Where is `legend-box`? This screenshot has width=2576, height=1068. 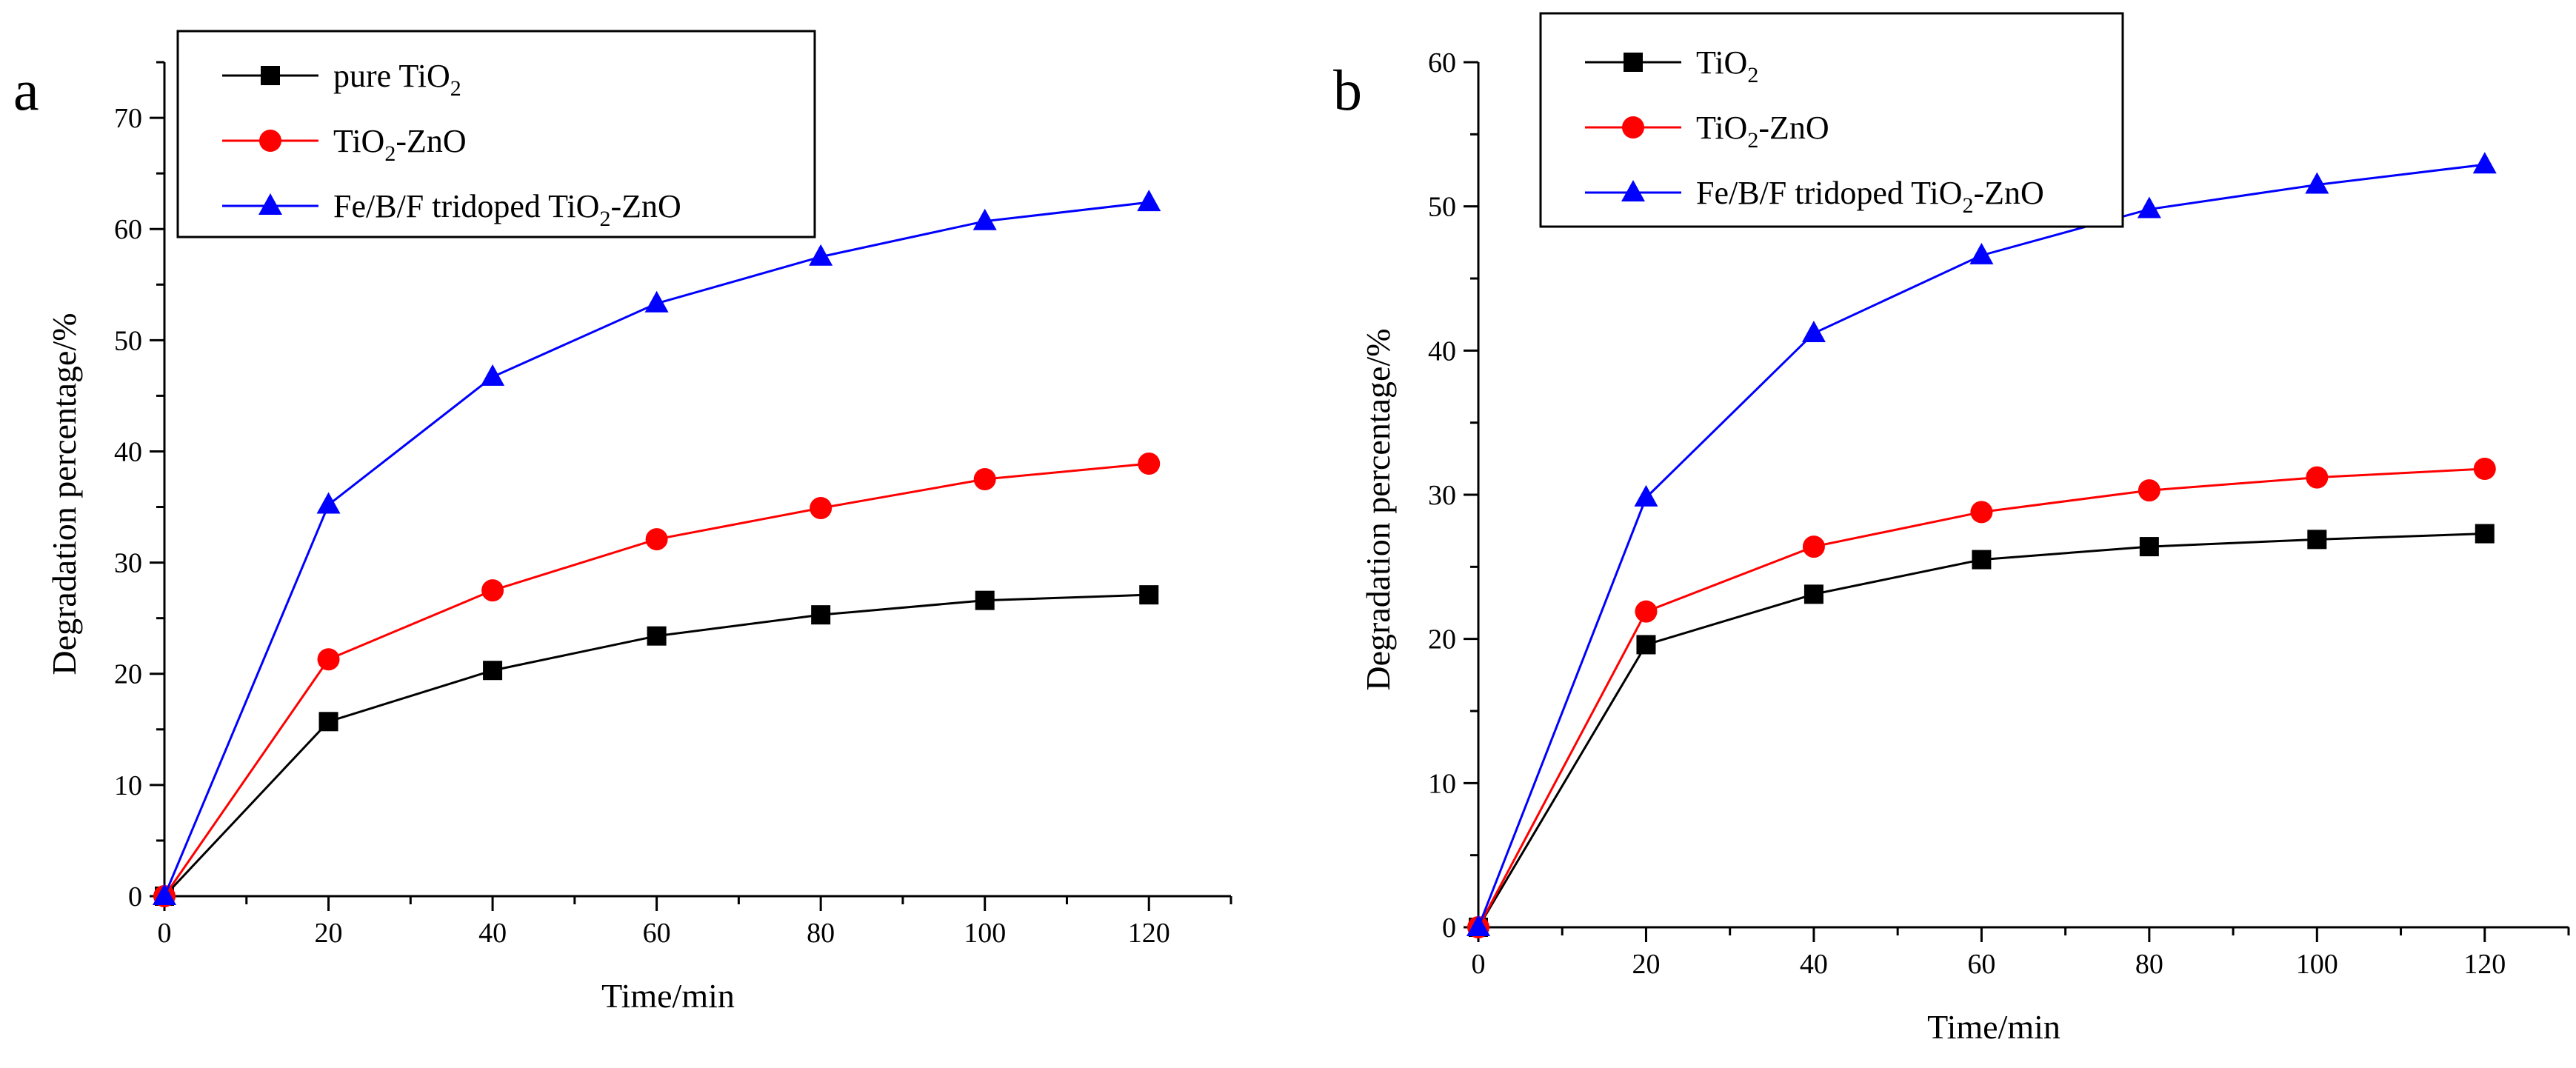 legend-box is located at coordinates (496, 134).